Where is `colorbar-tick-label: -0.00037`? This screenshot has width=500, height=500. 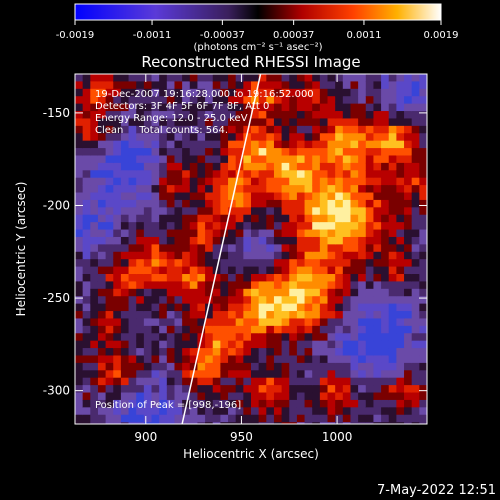
colorbar-tick-label: -0.00037 is located at coordinates (222, 35).